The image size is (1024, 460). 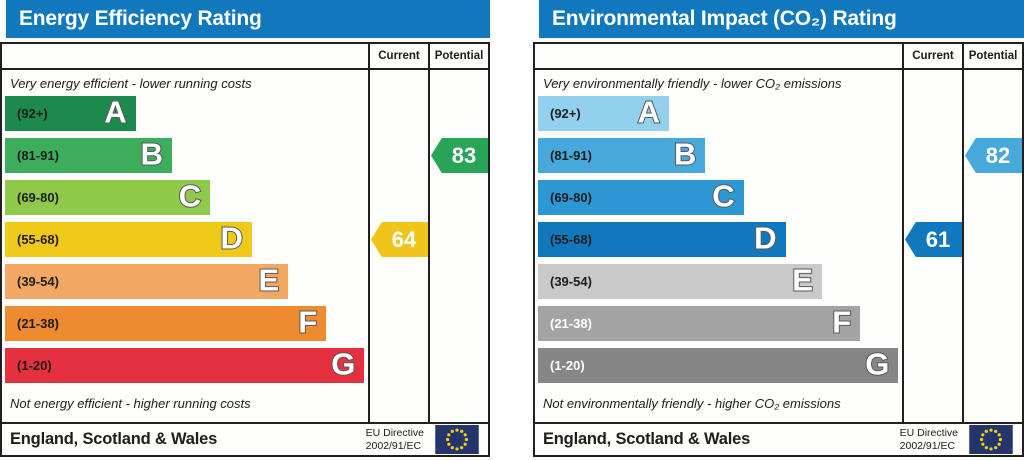 I want to click on potential-column: 82, so click(x=992, y=246).